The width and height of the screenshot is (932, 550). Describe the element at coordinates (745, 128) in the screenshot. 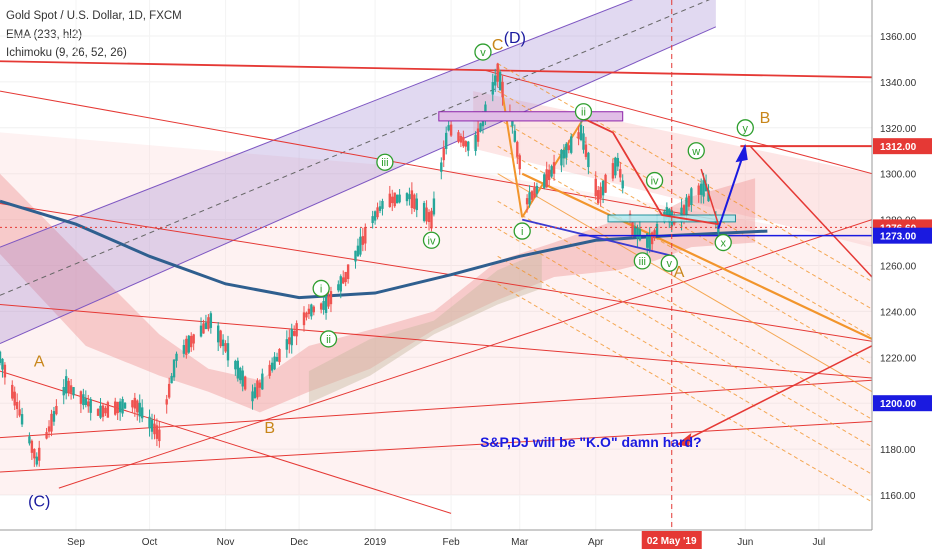

I see `wave-label-circled: y` at that location.